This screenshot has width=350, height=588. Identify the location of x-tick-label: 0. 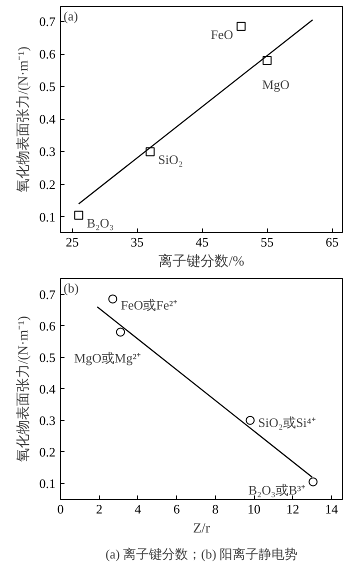
(60, 509).